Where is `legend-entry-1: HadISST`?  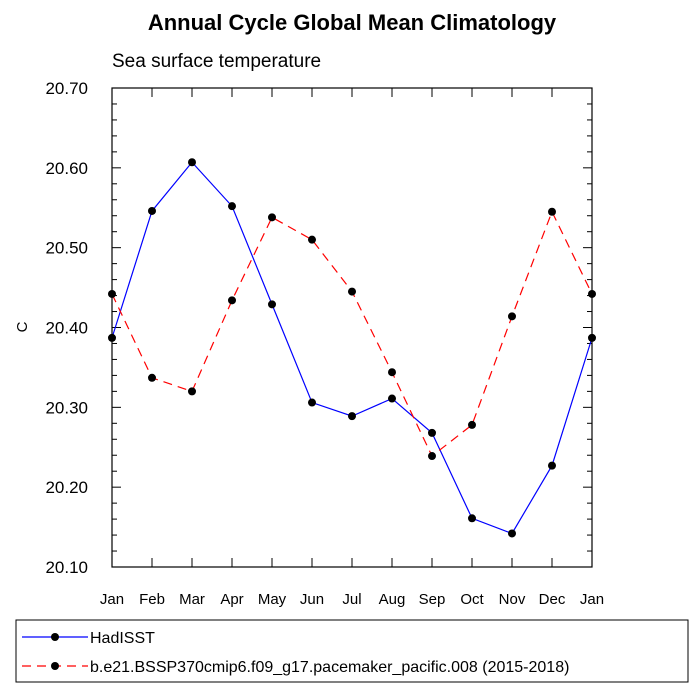 legend-entry-1: HadISST is located at coordinates (122, 638).